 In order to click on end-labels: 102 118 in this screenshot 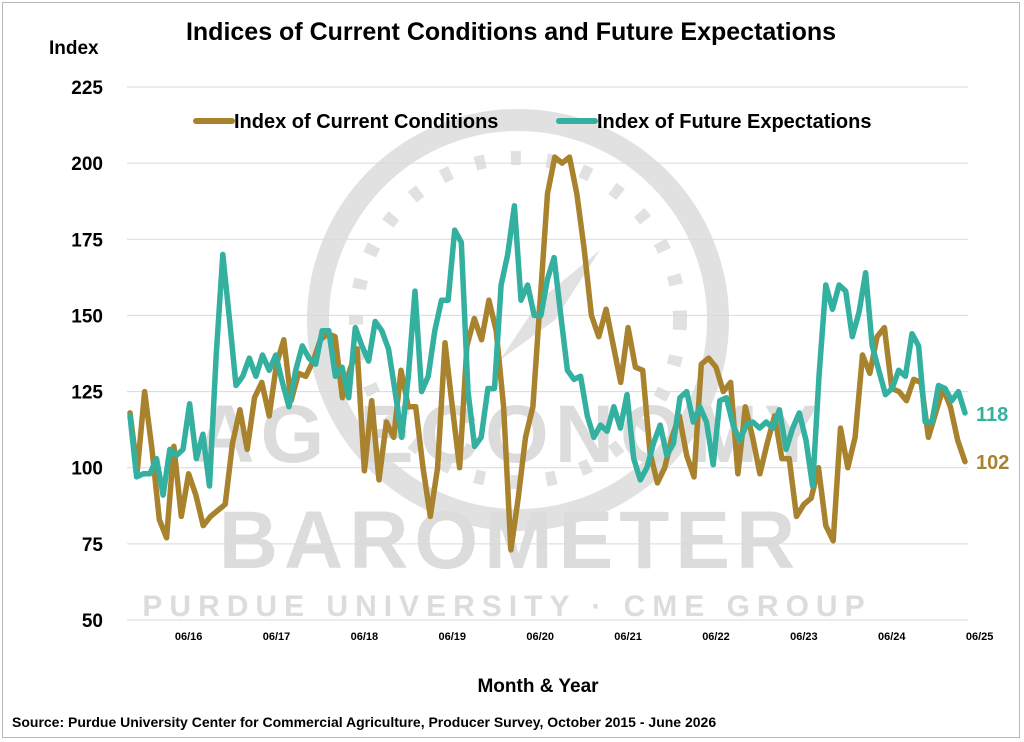, I will do `click(992, 439)`.